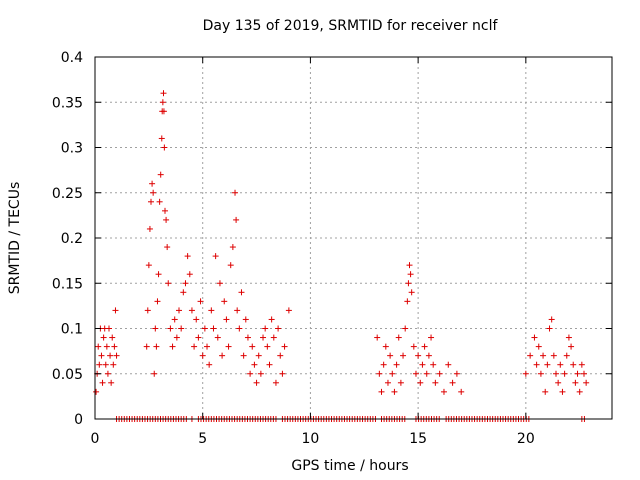  Describe the element at coordinates (67, 239) in the screenshot. I see `y-tick-labels: 0 0.05 0.1 0.15 0.2 0.25 0.3 0.35 0.4` at that location.